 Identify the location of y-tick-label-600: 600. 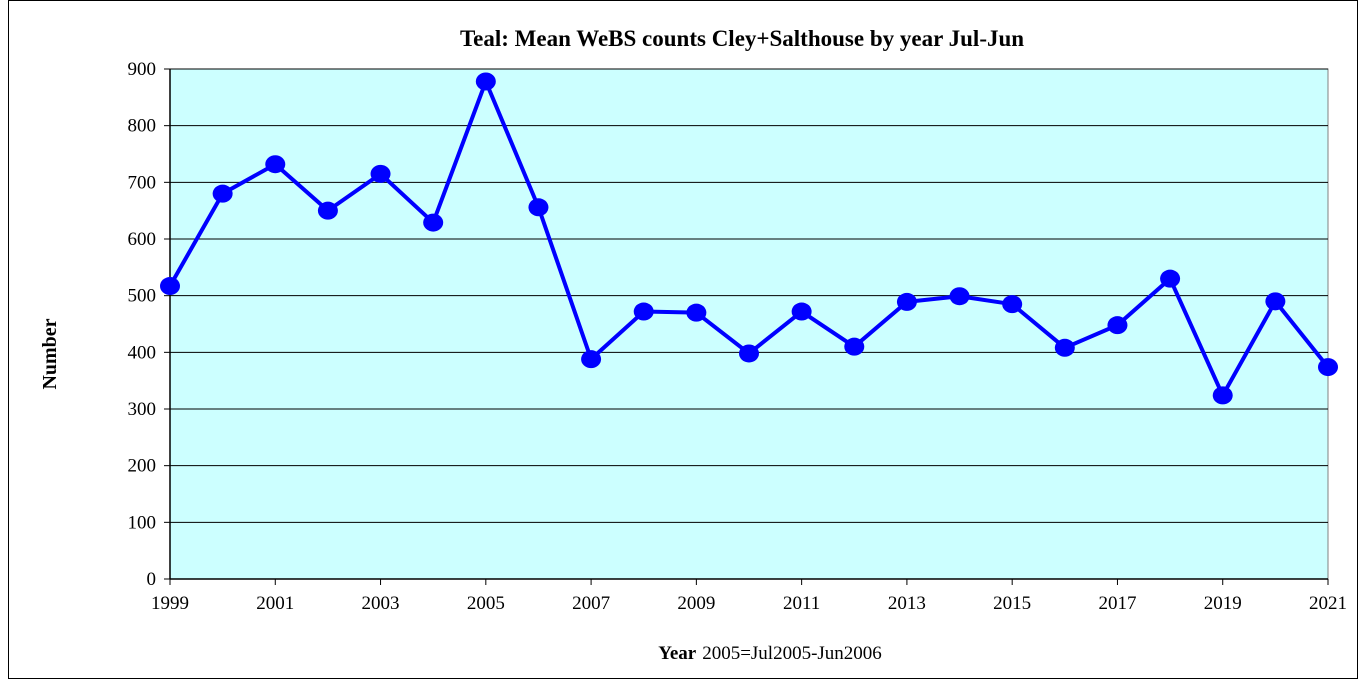
(142, 239).